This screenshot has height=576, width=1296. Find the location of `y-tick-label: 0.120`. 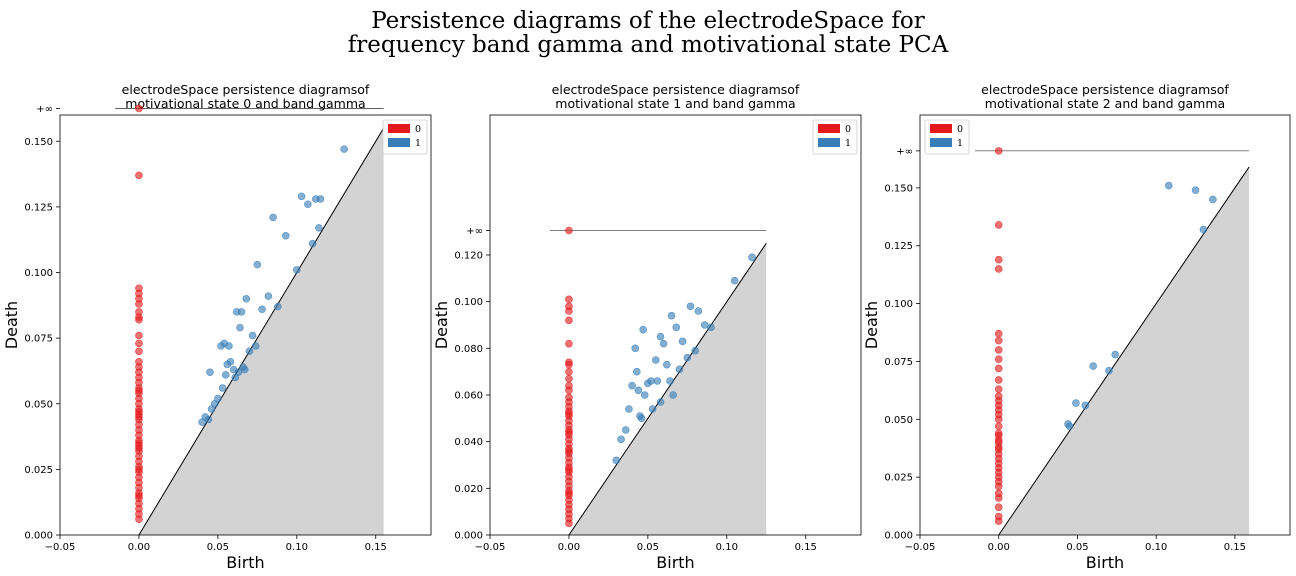

y-tick-label: 0.120 is located at coordinates (468, 256).